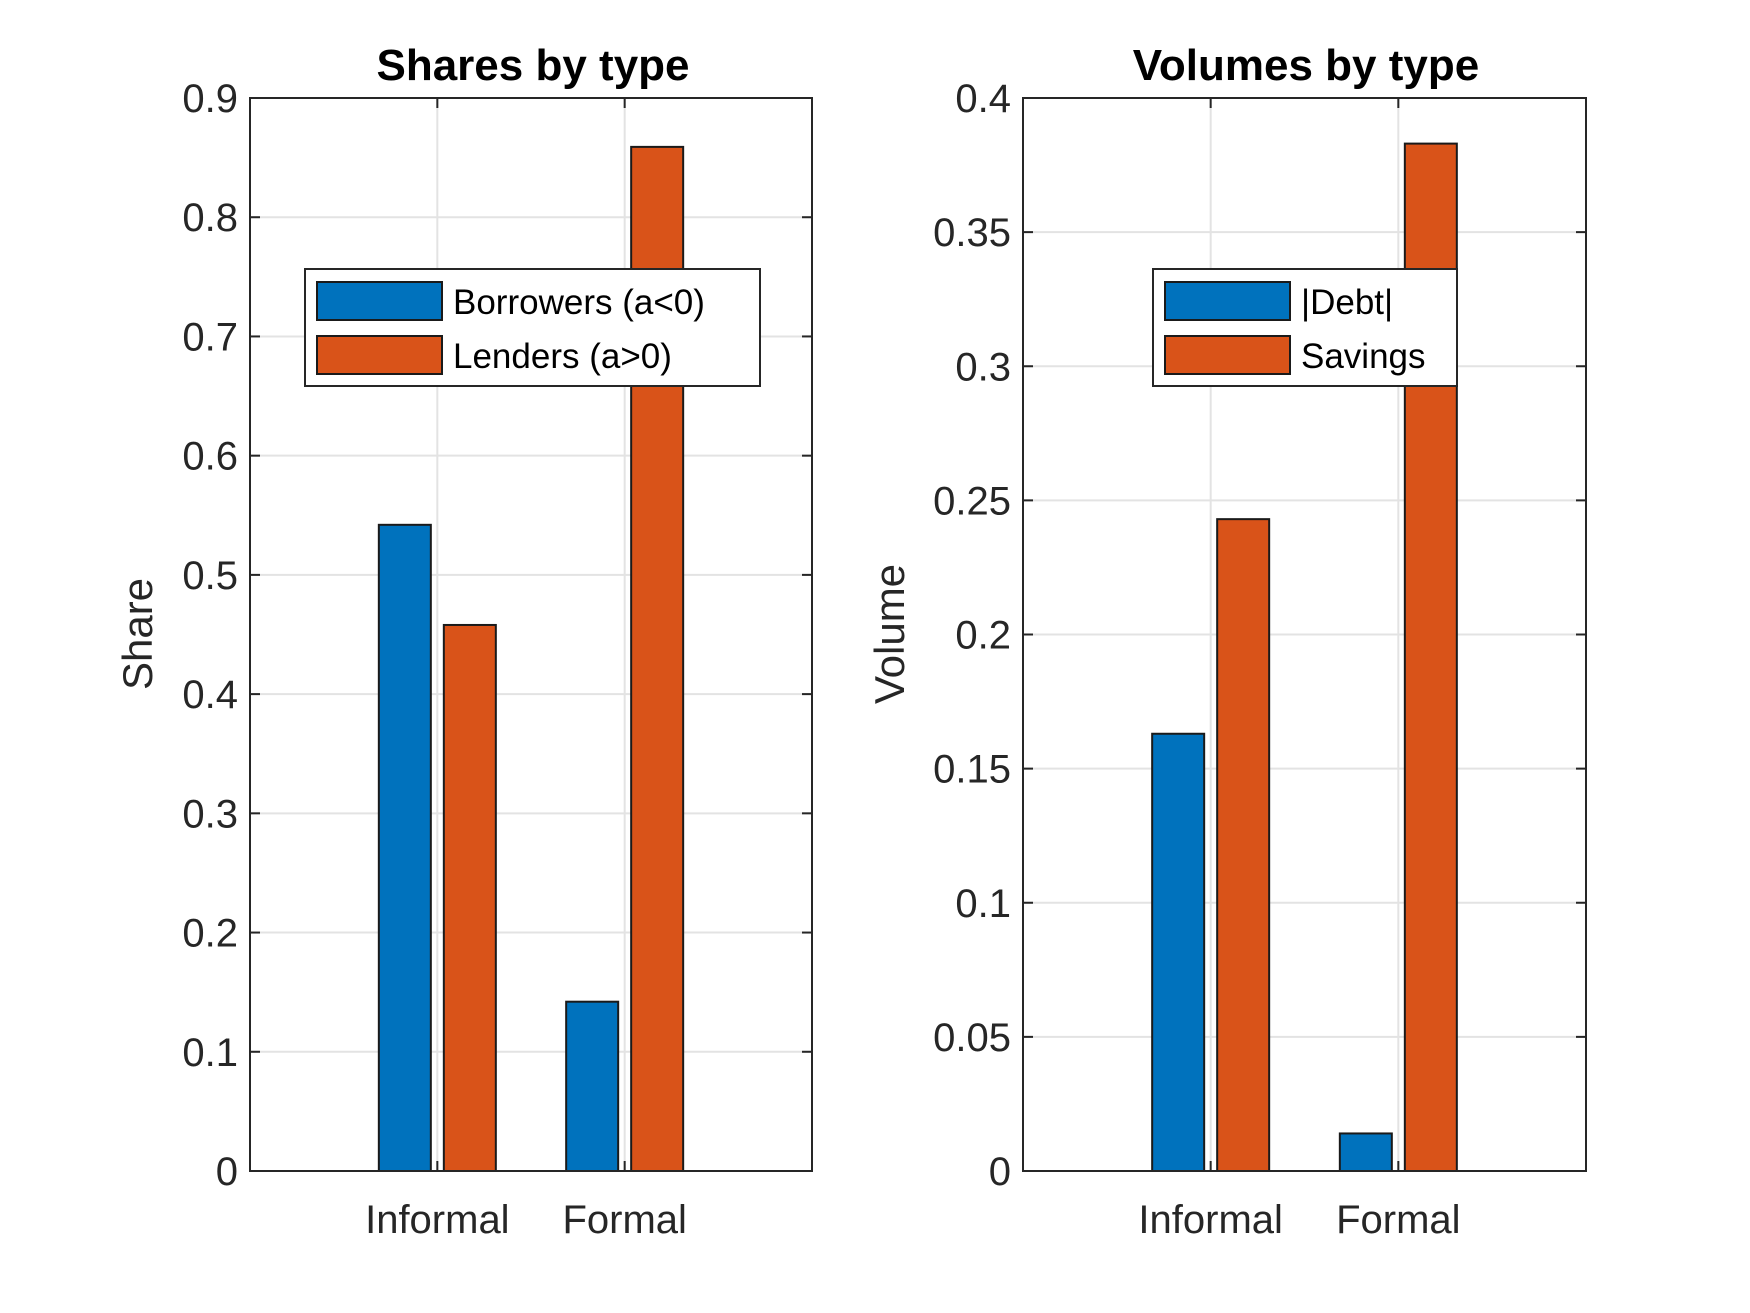 This screenshot has width=1750, height=1313. I want to click on legend: Borrowers (a<0) Lenders (a>0), so click(532, 327).